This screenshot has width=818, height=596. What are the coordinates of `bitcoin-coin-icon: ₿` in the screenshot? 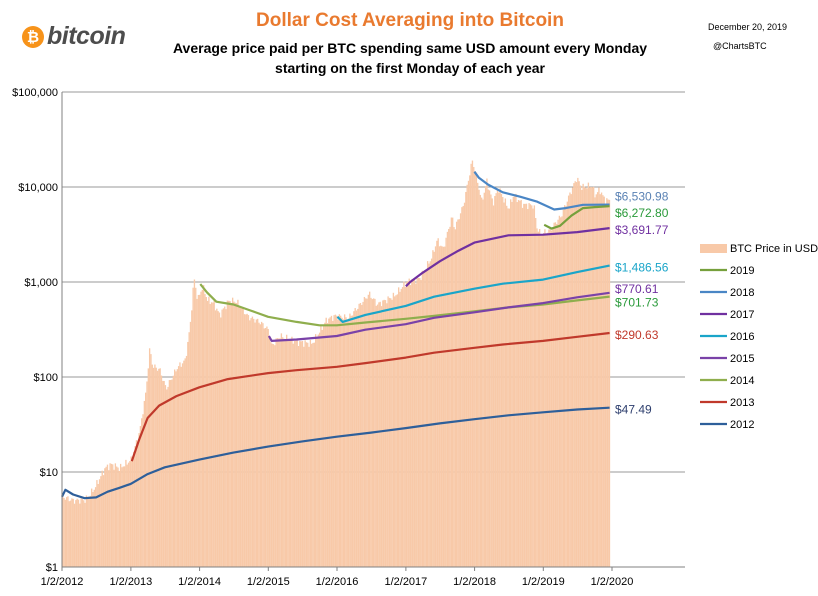 It's located at (33, 36).